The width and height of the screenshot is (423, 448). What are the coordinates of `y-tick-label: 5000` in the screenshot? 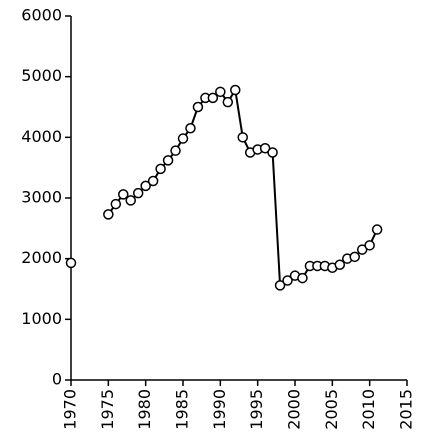 It's located at (41, 75).